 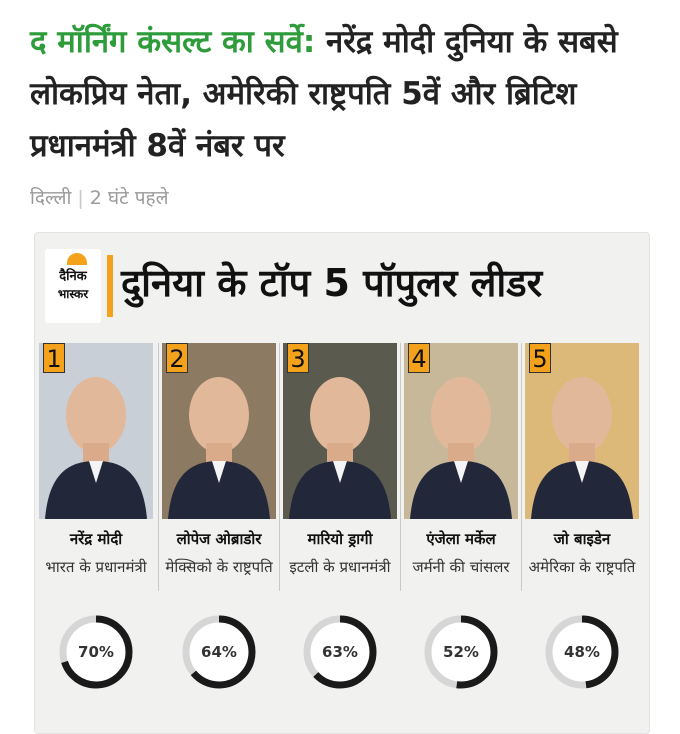 I want to click on approval-value: 70%, so click(x=96, y=652).